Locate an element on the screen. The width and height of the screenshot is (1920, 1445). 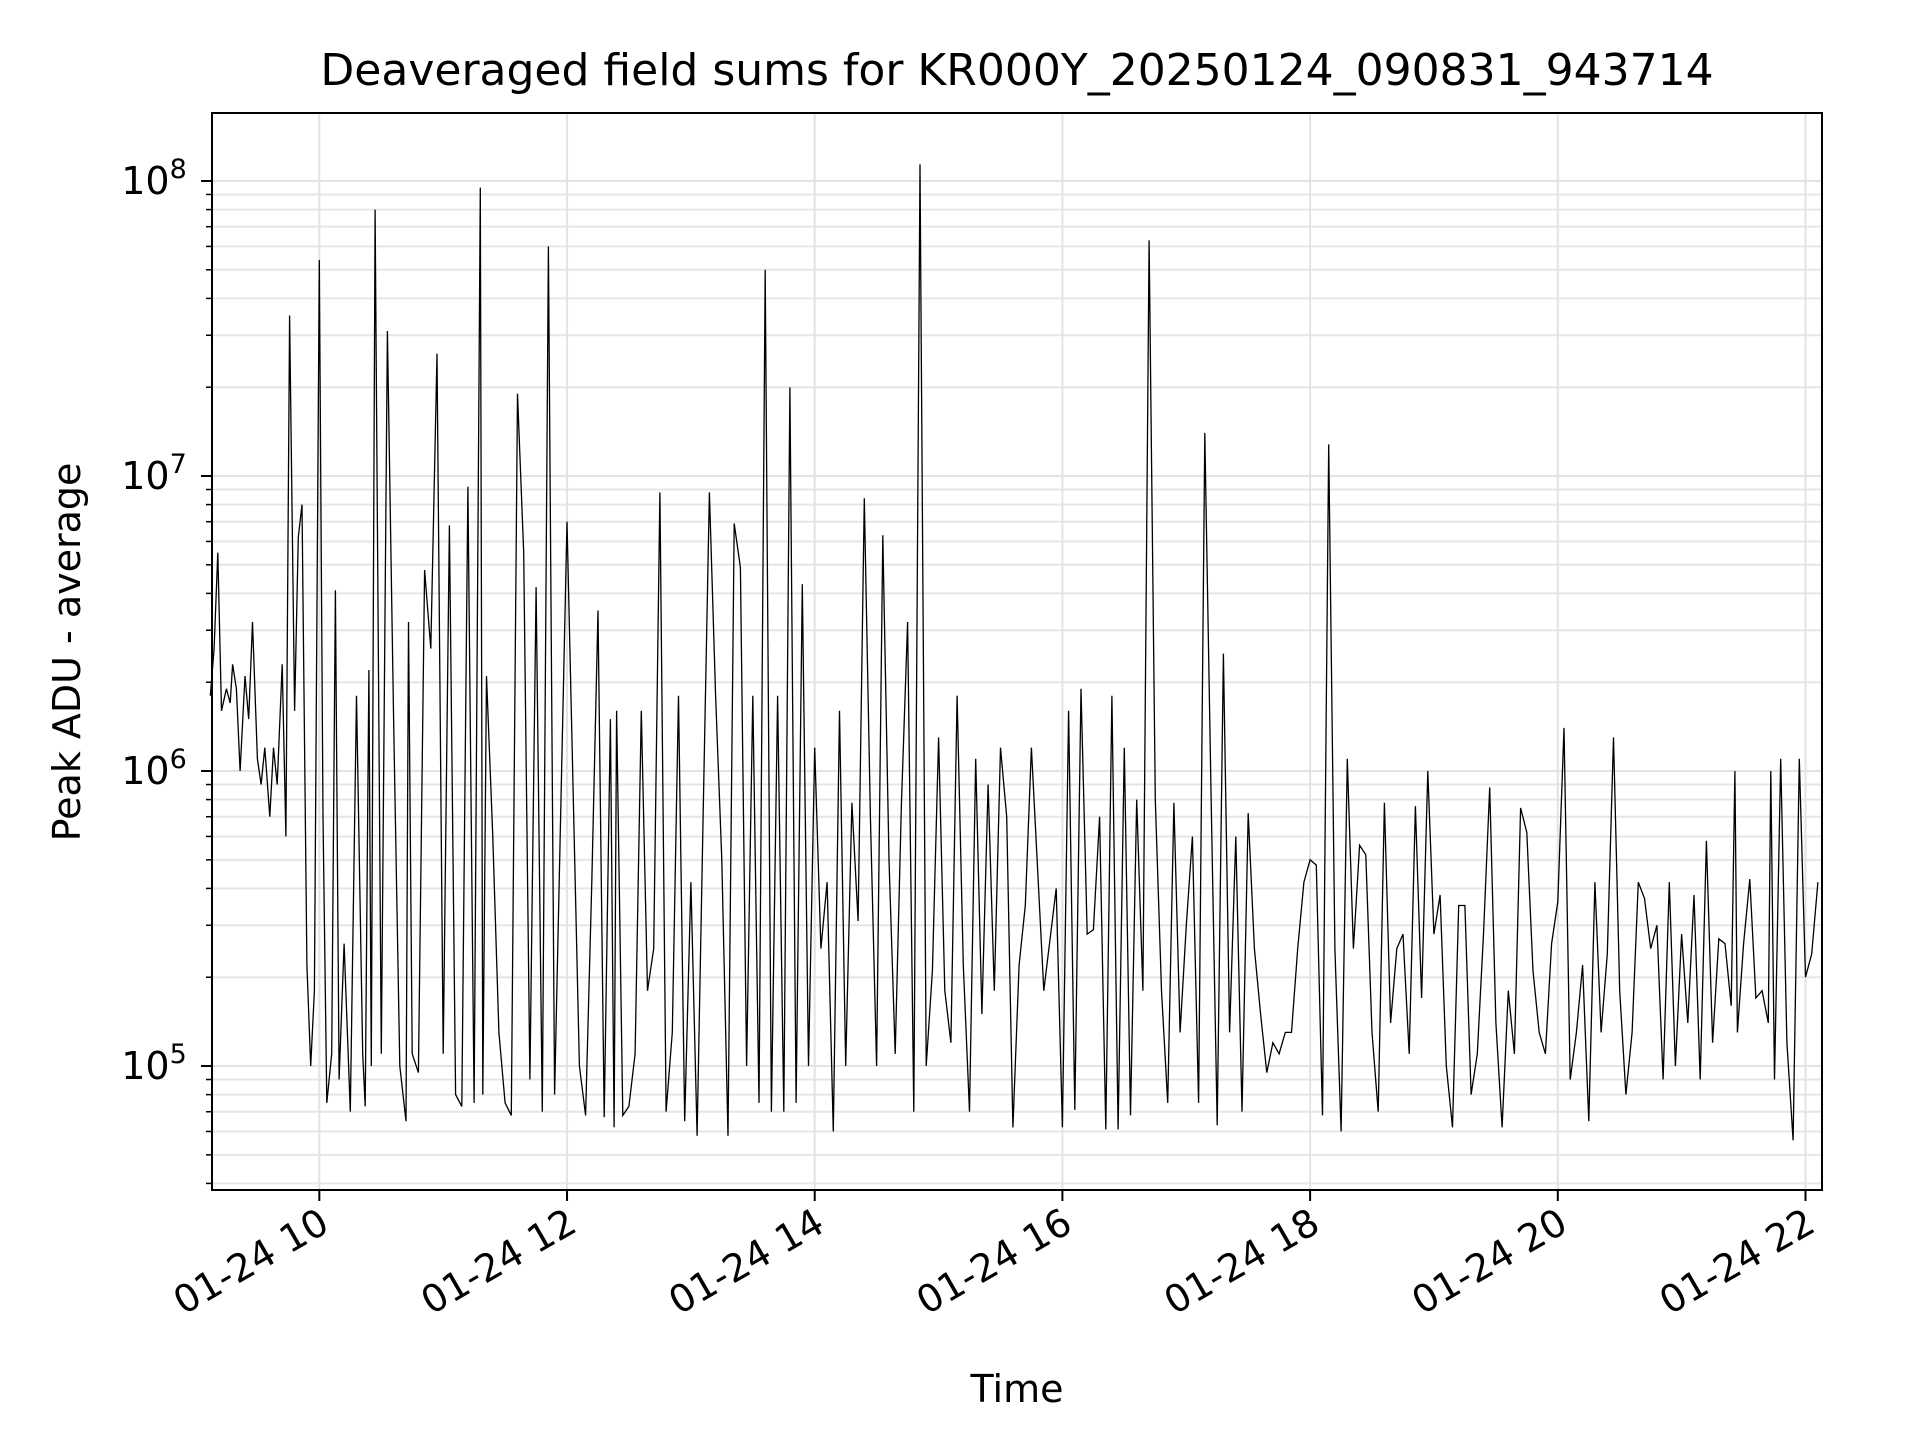
y-tick-label: 108 is located at coordinates (154, 178).